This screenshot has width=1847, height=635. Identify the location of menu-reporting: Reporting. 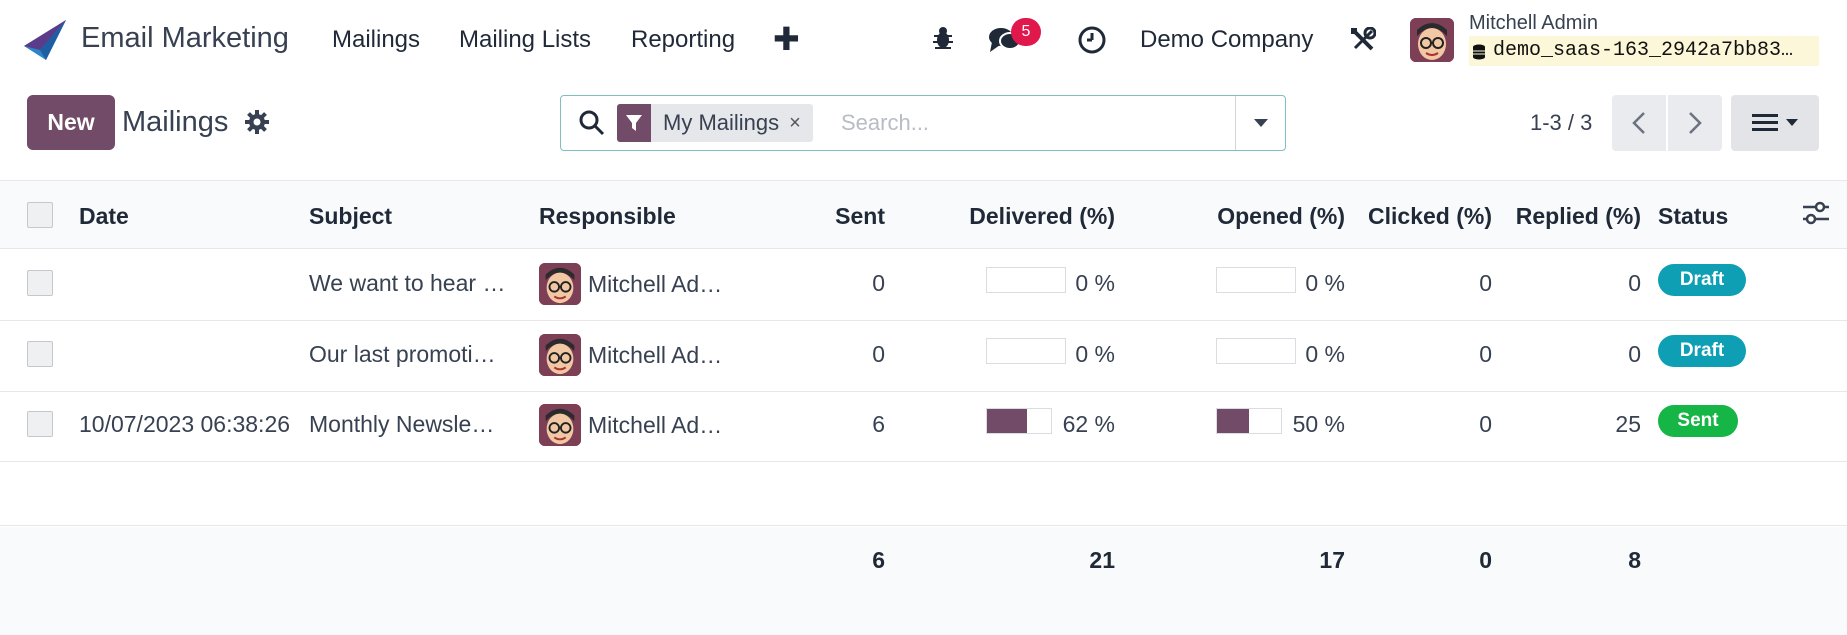
(683, 39).